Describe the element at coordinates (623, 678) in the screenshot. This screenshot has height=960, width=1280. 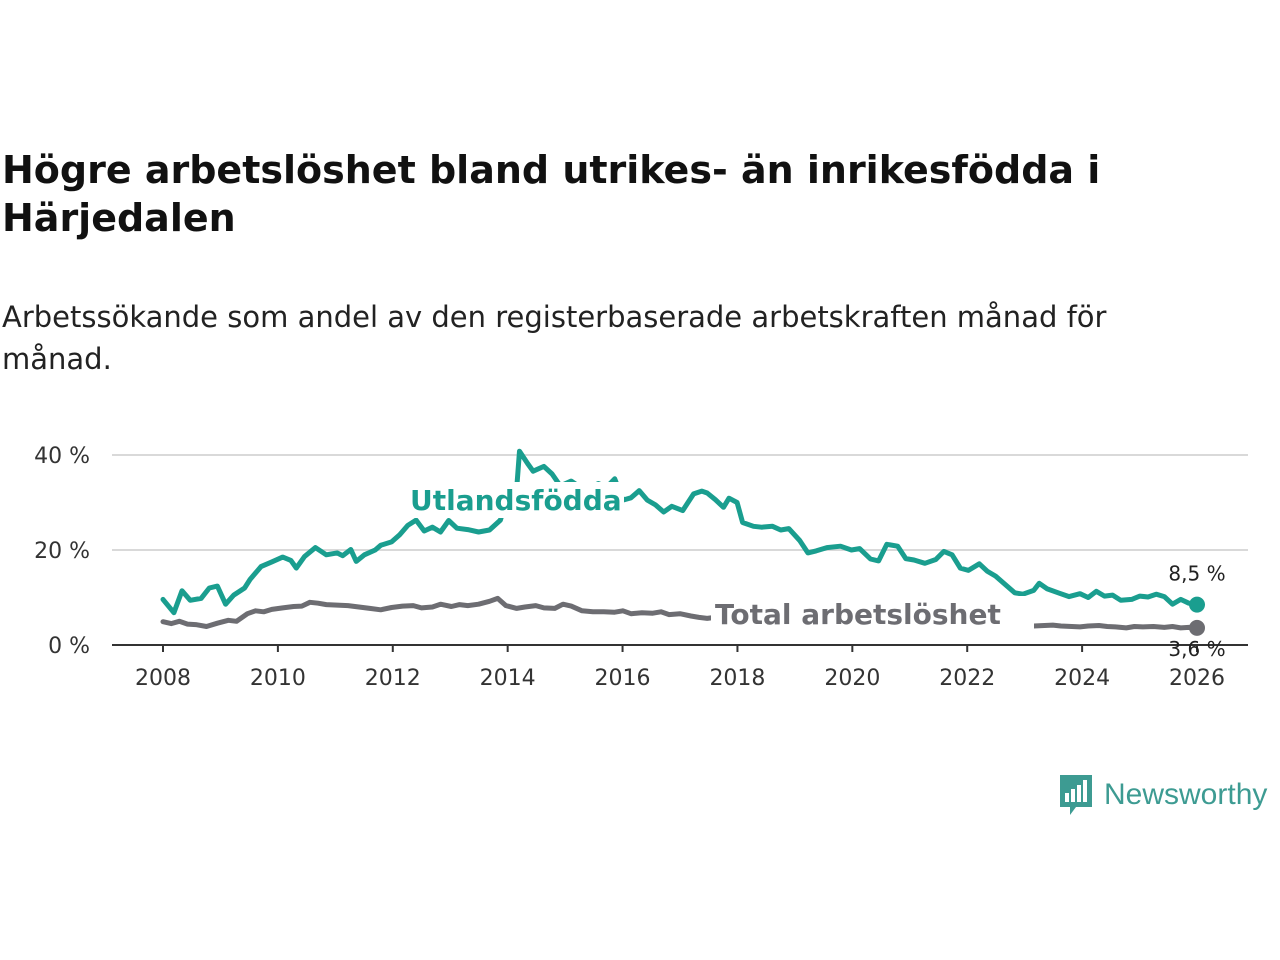
I see `x-tick-label: 2016` at that location.